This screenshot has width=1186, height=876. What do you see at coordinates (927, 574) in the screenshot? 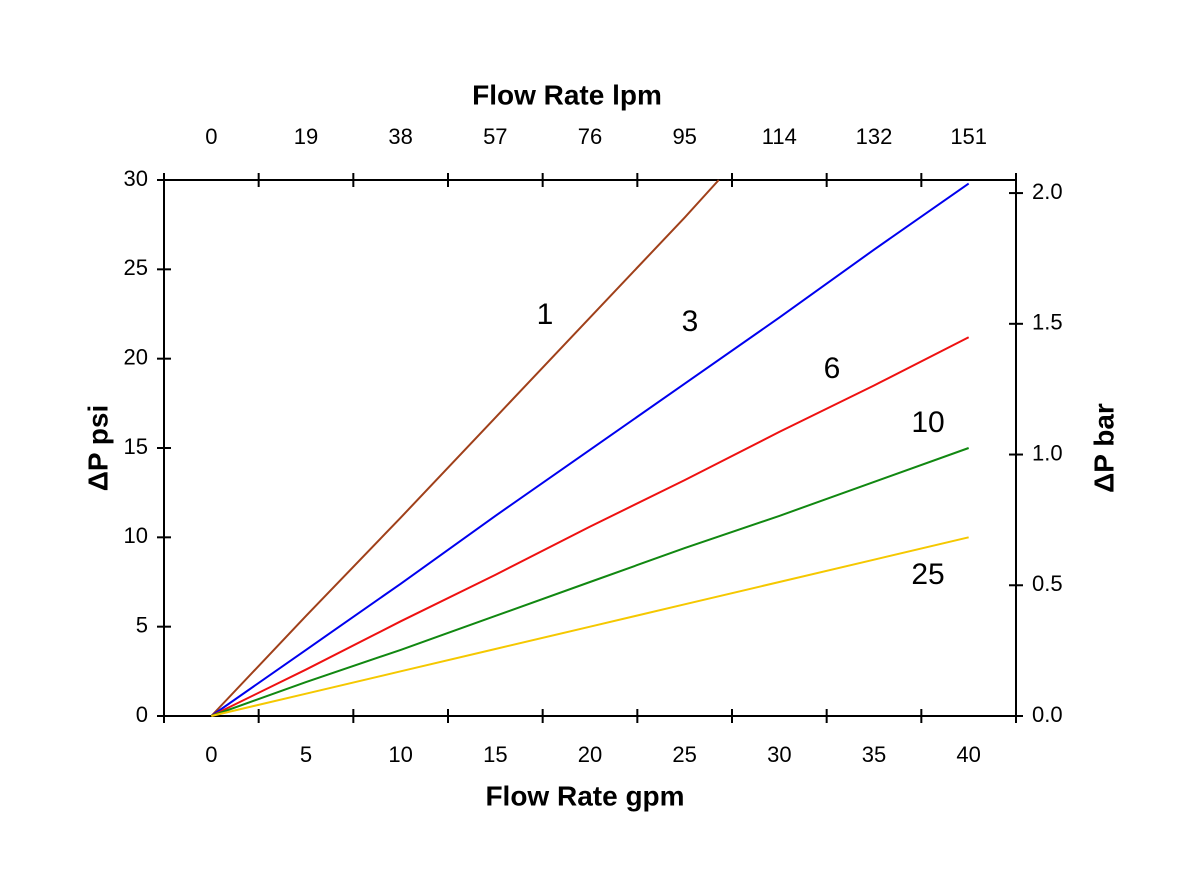
I see `series-label: 25` at bounding box center [927, 574].